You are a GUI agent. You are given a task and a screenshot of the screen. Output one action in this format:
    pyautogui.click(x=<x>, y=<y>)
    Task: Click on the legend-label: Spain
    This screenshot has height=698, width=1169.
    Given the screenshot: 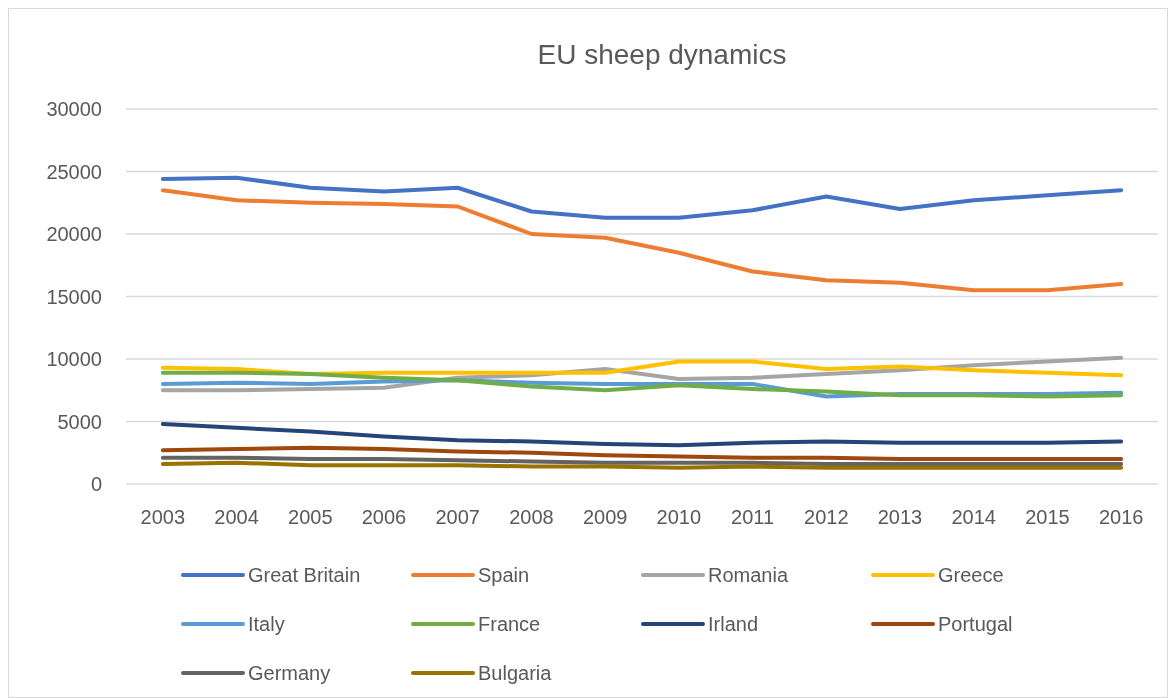 What is the action you would take?
    pyautogui.click(x=504, y=575)
    